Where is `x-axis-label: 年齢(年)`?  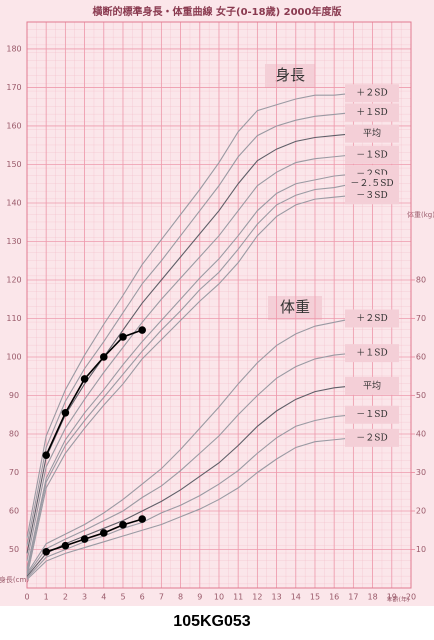 x-axis-label: 年齢(年) is located at coordinates (398, 600).